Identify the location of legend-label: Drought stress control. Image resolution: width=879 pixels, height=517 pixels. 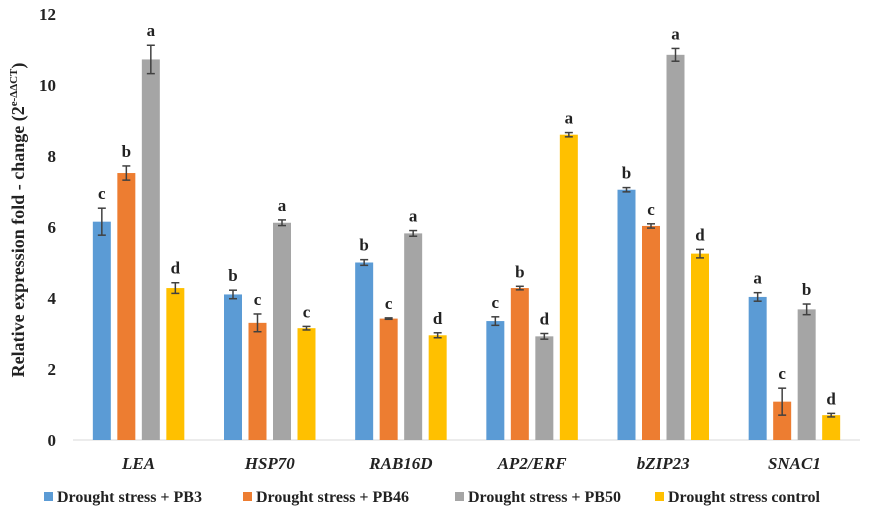
(744, 497).